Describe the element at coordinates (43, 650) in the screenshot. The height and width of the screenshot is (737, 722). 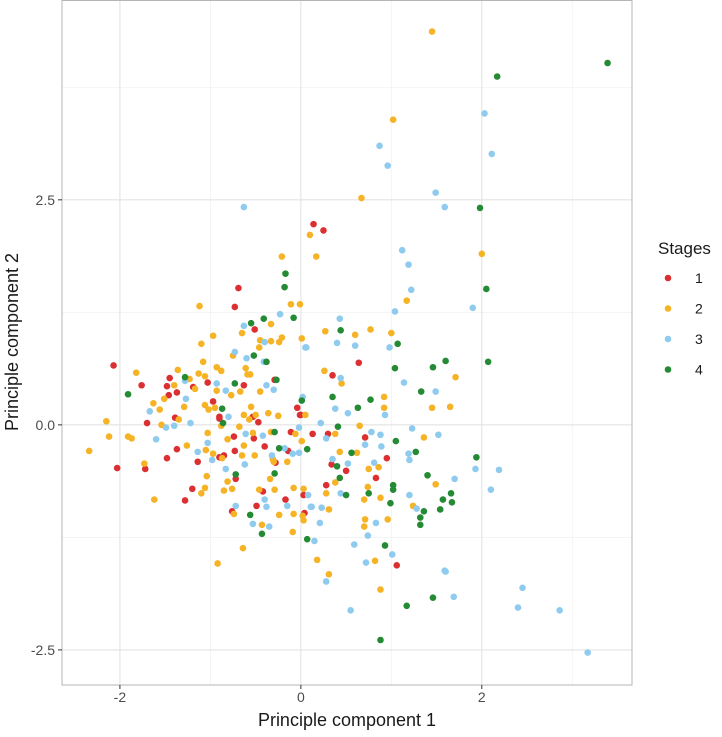
I see `y-tick-label: -2.5` at that location.